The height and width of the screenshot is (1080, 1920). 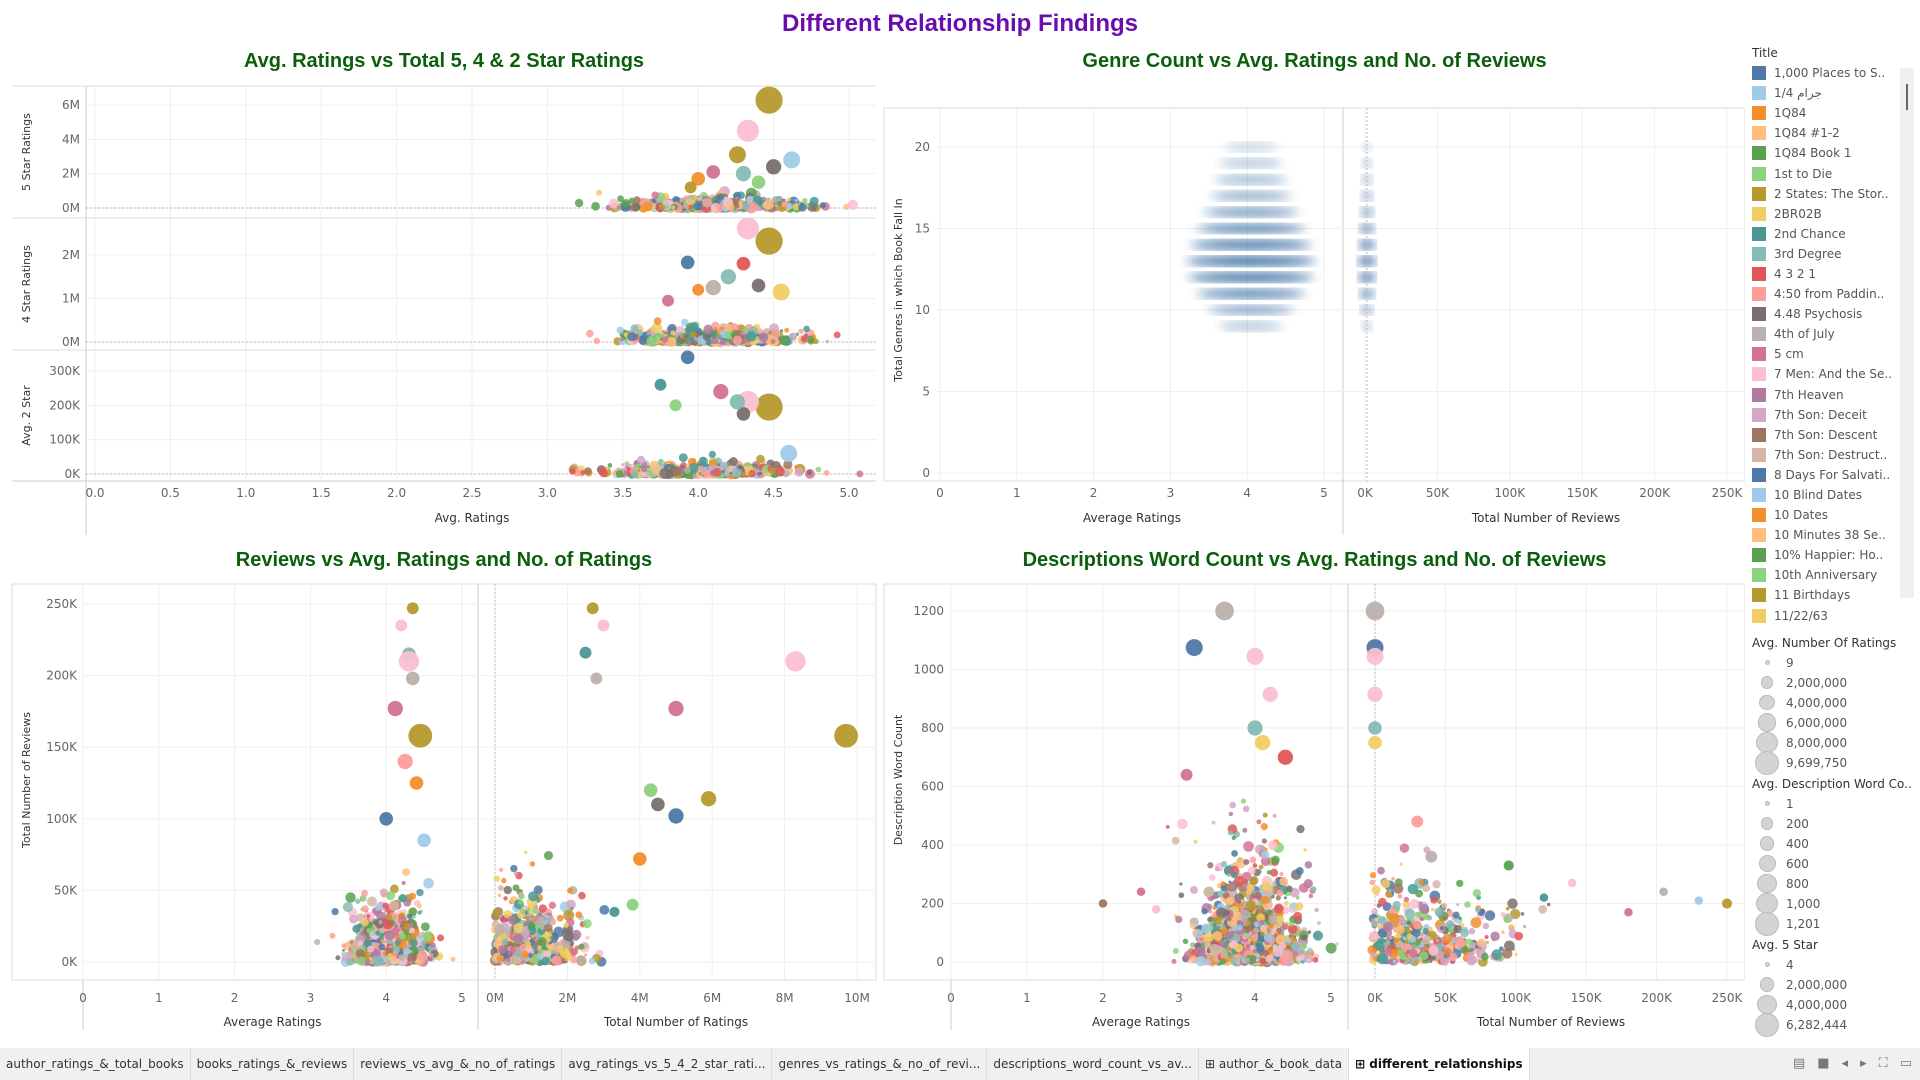 I want to click on x-tick-label: 5.0, so click(x=848, y=493).